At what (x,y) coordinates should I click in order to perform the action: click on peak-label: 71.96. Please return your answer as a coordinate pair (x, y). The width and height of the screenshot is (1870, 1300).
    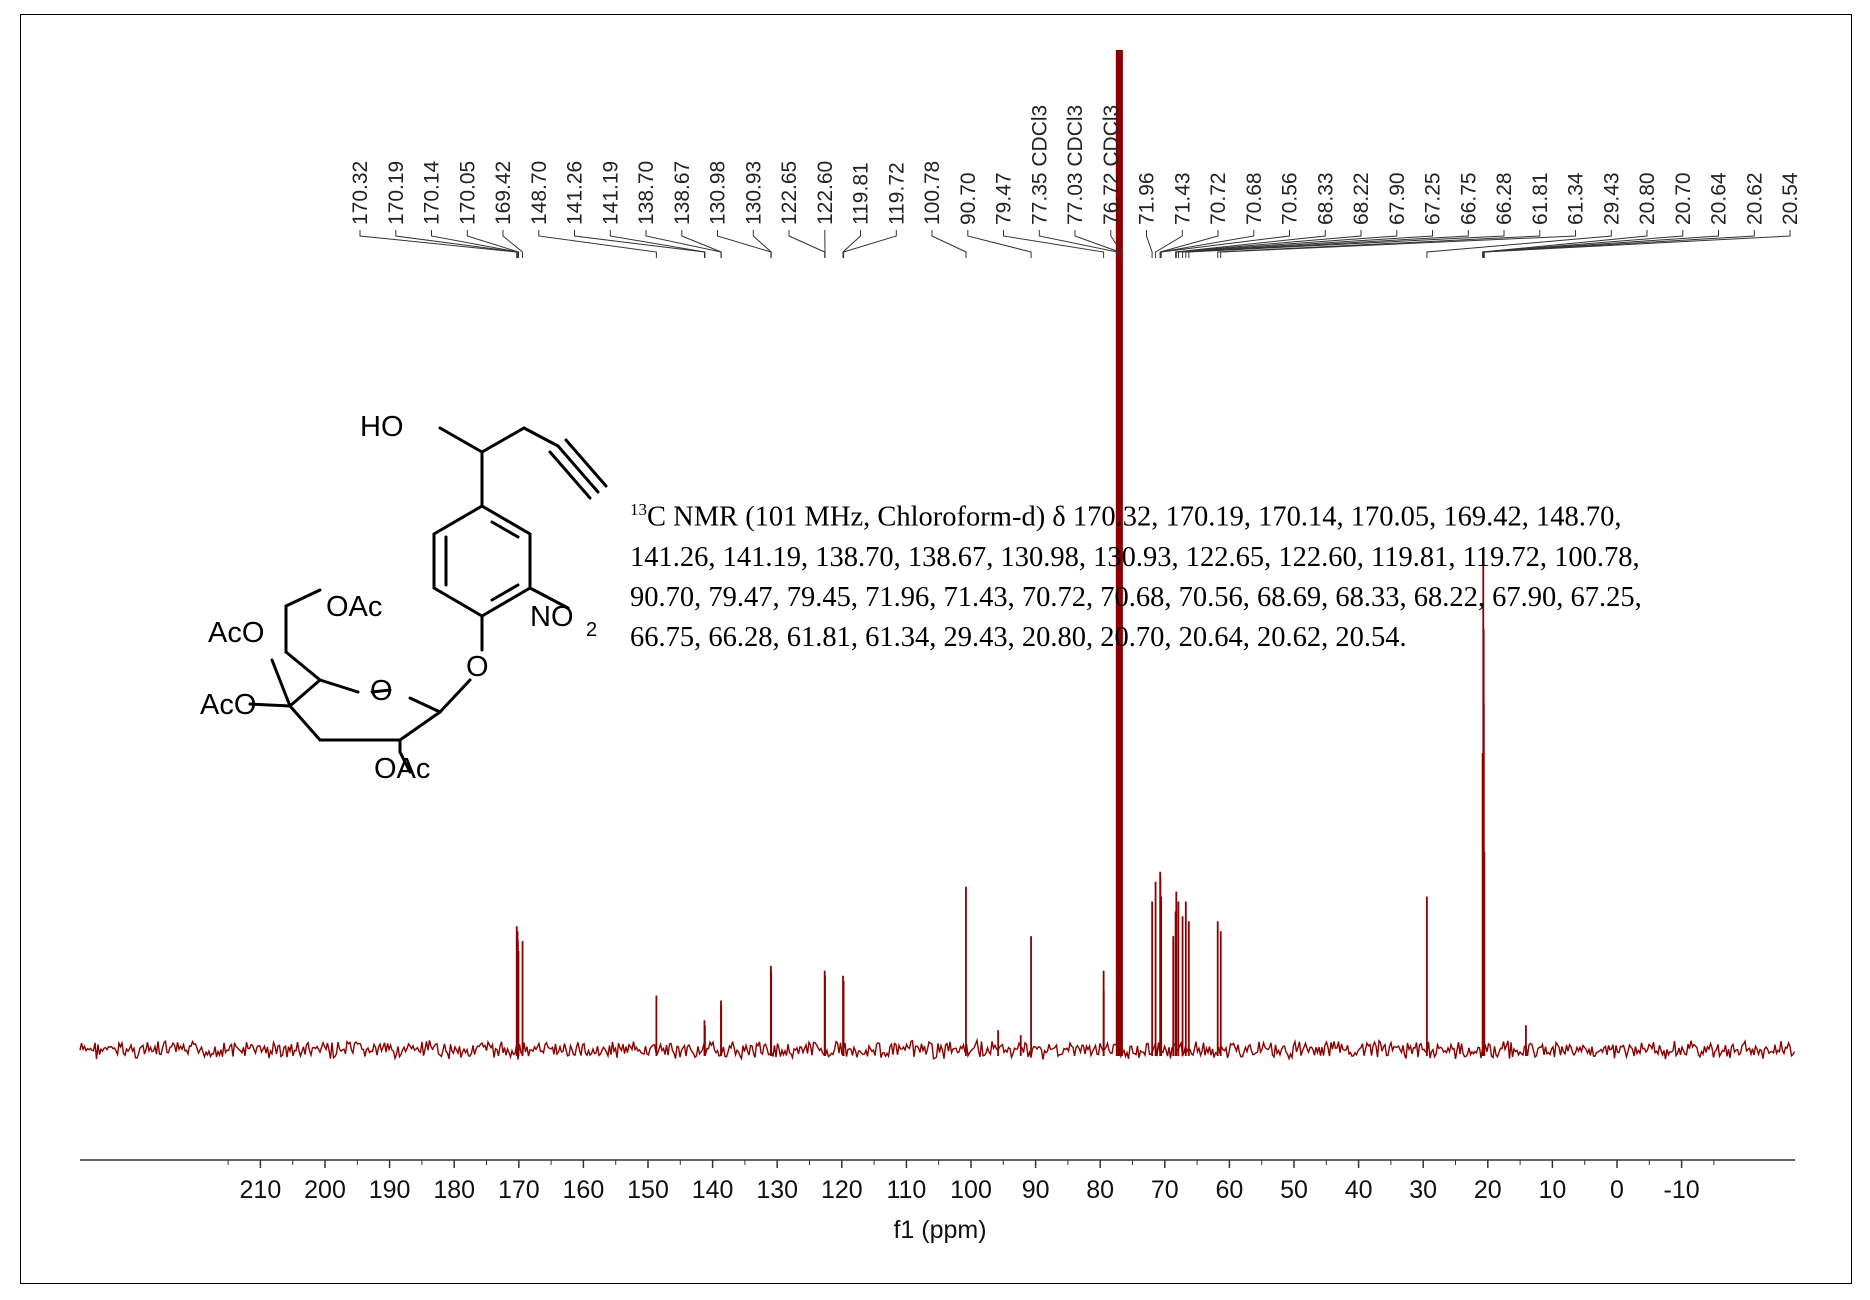
    Looking at the image, I should click on (1147, 198).